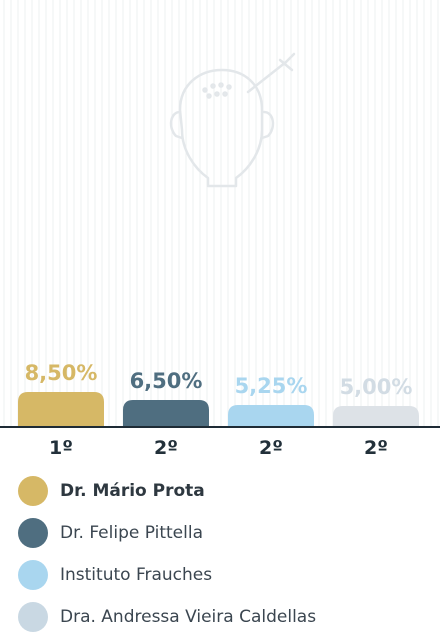 The height and width of the screenshot is (640, 440). I want to click on hair-transplant-head-icon, so click(232, 120).